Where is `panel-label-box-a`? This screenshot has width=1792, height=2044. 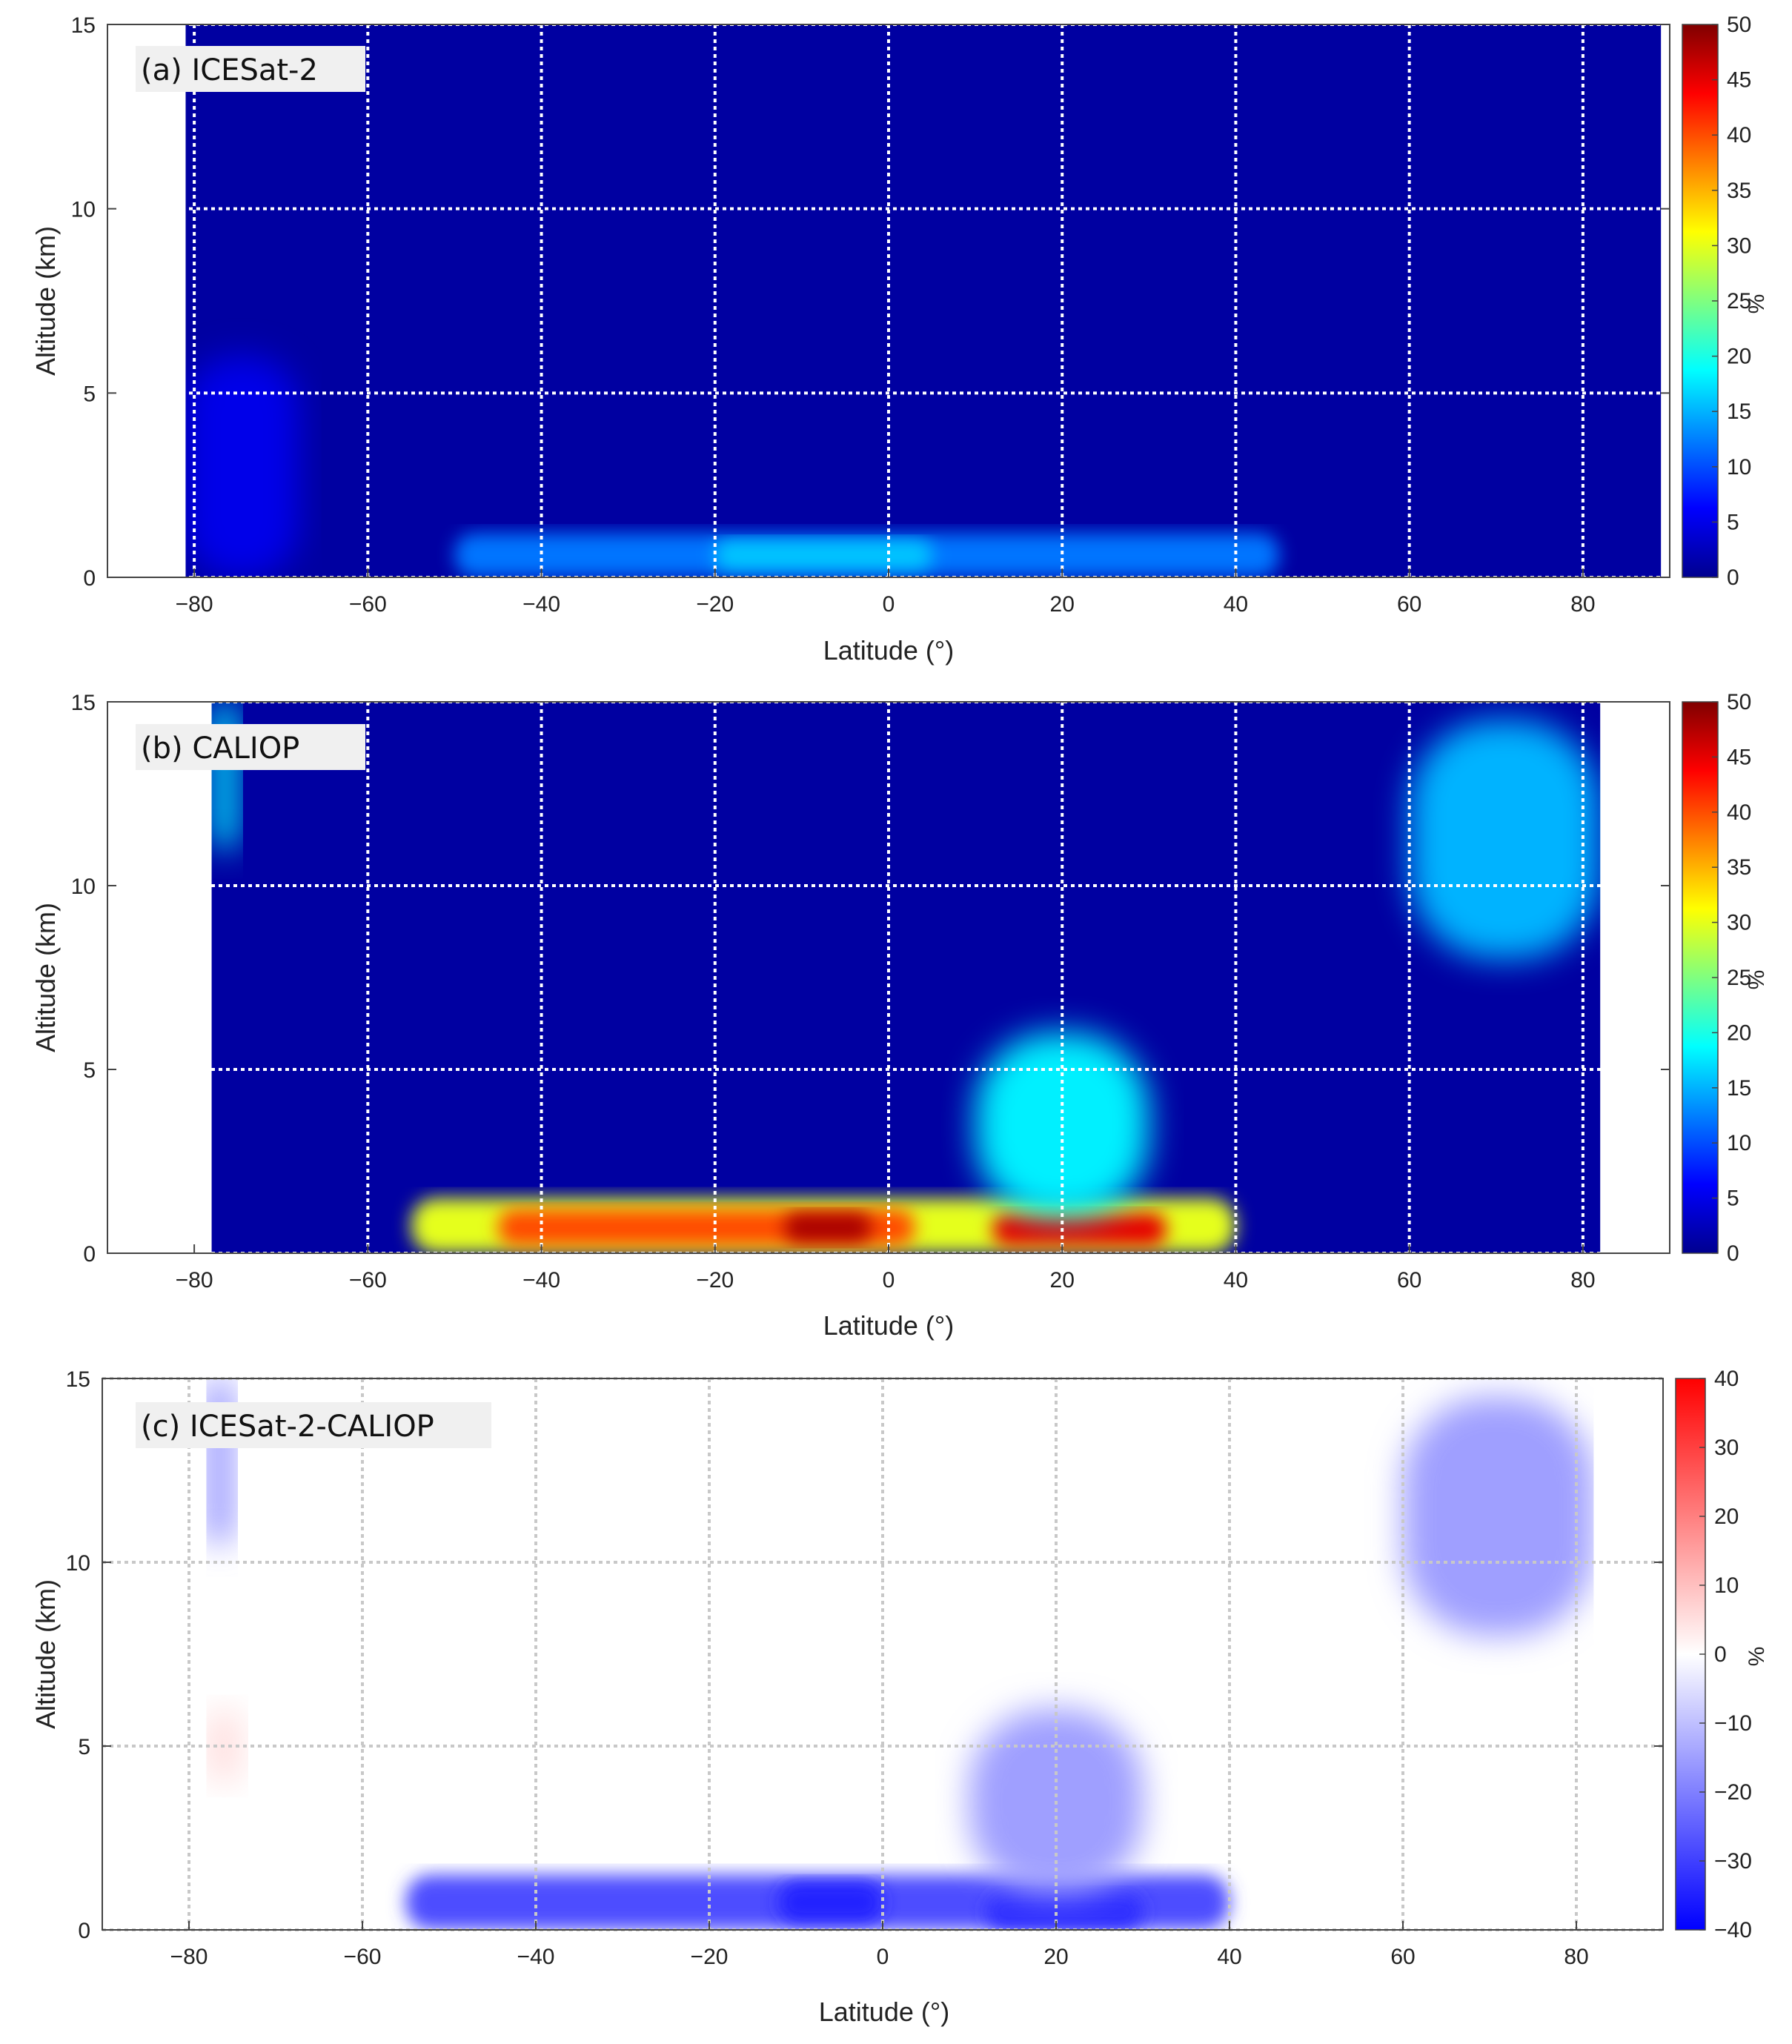 panel-label-box-a is located at coordinates (250, 69).